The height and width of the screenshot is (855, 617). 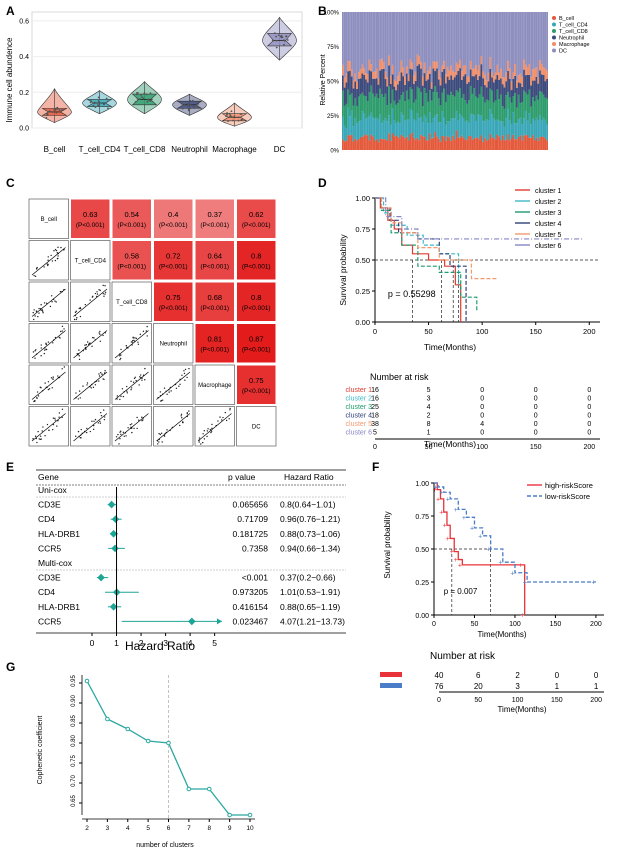 I want to click on point-B_cell, so click(x=52, y=112).